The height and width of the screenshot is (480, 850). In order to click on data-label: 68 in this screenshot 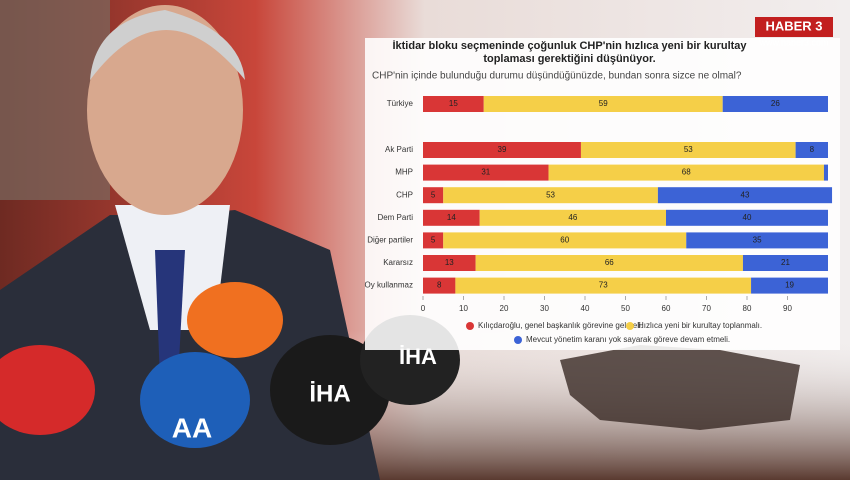, I will do `click(686, 172)`.